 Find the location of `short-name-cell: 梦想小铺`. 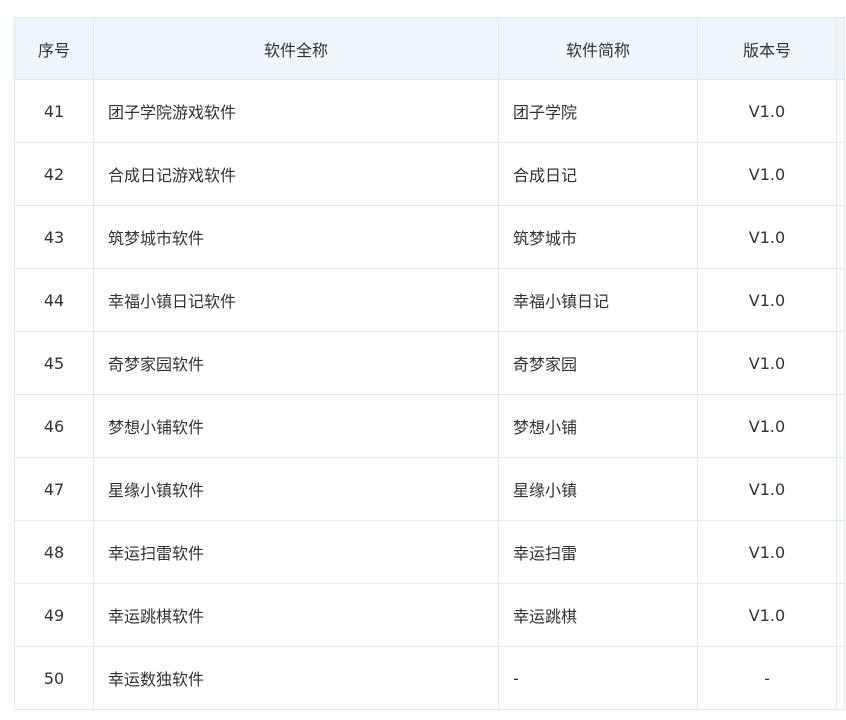

short-name-cell: 梦想小铺 is located at coordinates (598, 426).